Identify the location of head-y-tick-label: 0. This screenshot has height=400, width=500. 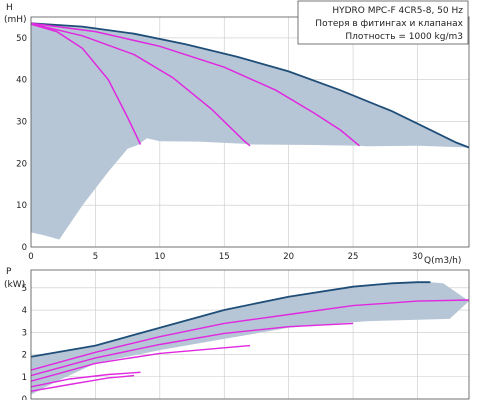
(24, 248).